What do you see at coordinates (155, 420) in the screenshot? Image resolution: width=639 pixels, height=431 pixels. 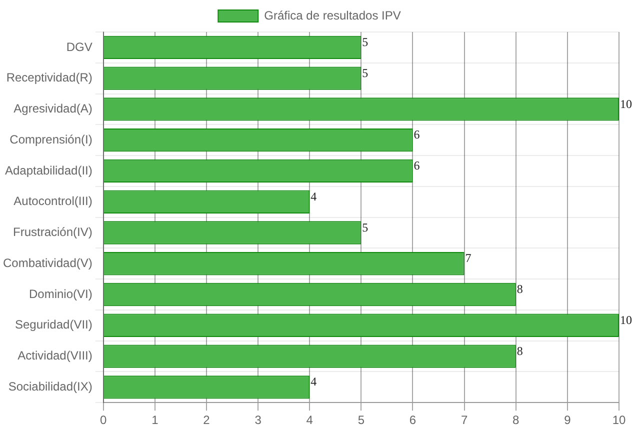 I see `x-tick-label: 1` at bounding box center [155, 420].